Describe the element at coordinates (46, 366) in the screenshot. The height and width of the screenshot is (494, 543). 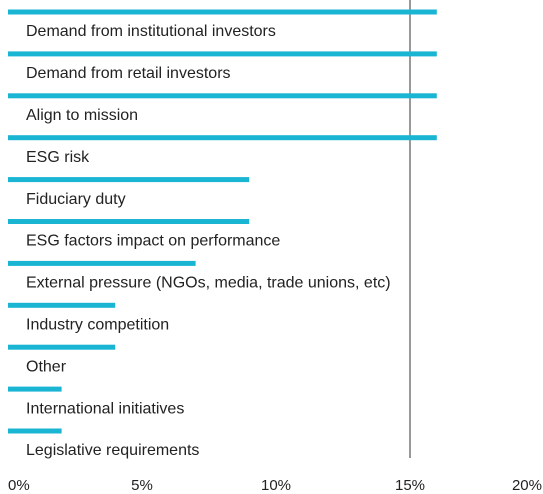
I see `category-label: Other` at that location.